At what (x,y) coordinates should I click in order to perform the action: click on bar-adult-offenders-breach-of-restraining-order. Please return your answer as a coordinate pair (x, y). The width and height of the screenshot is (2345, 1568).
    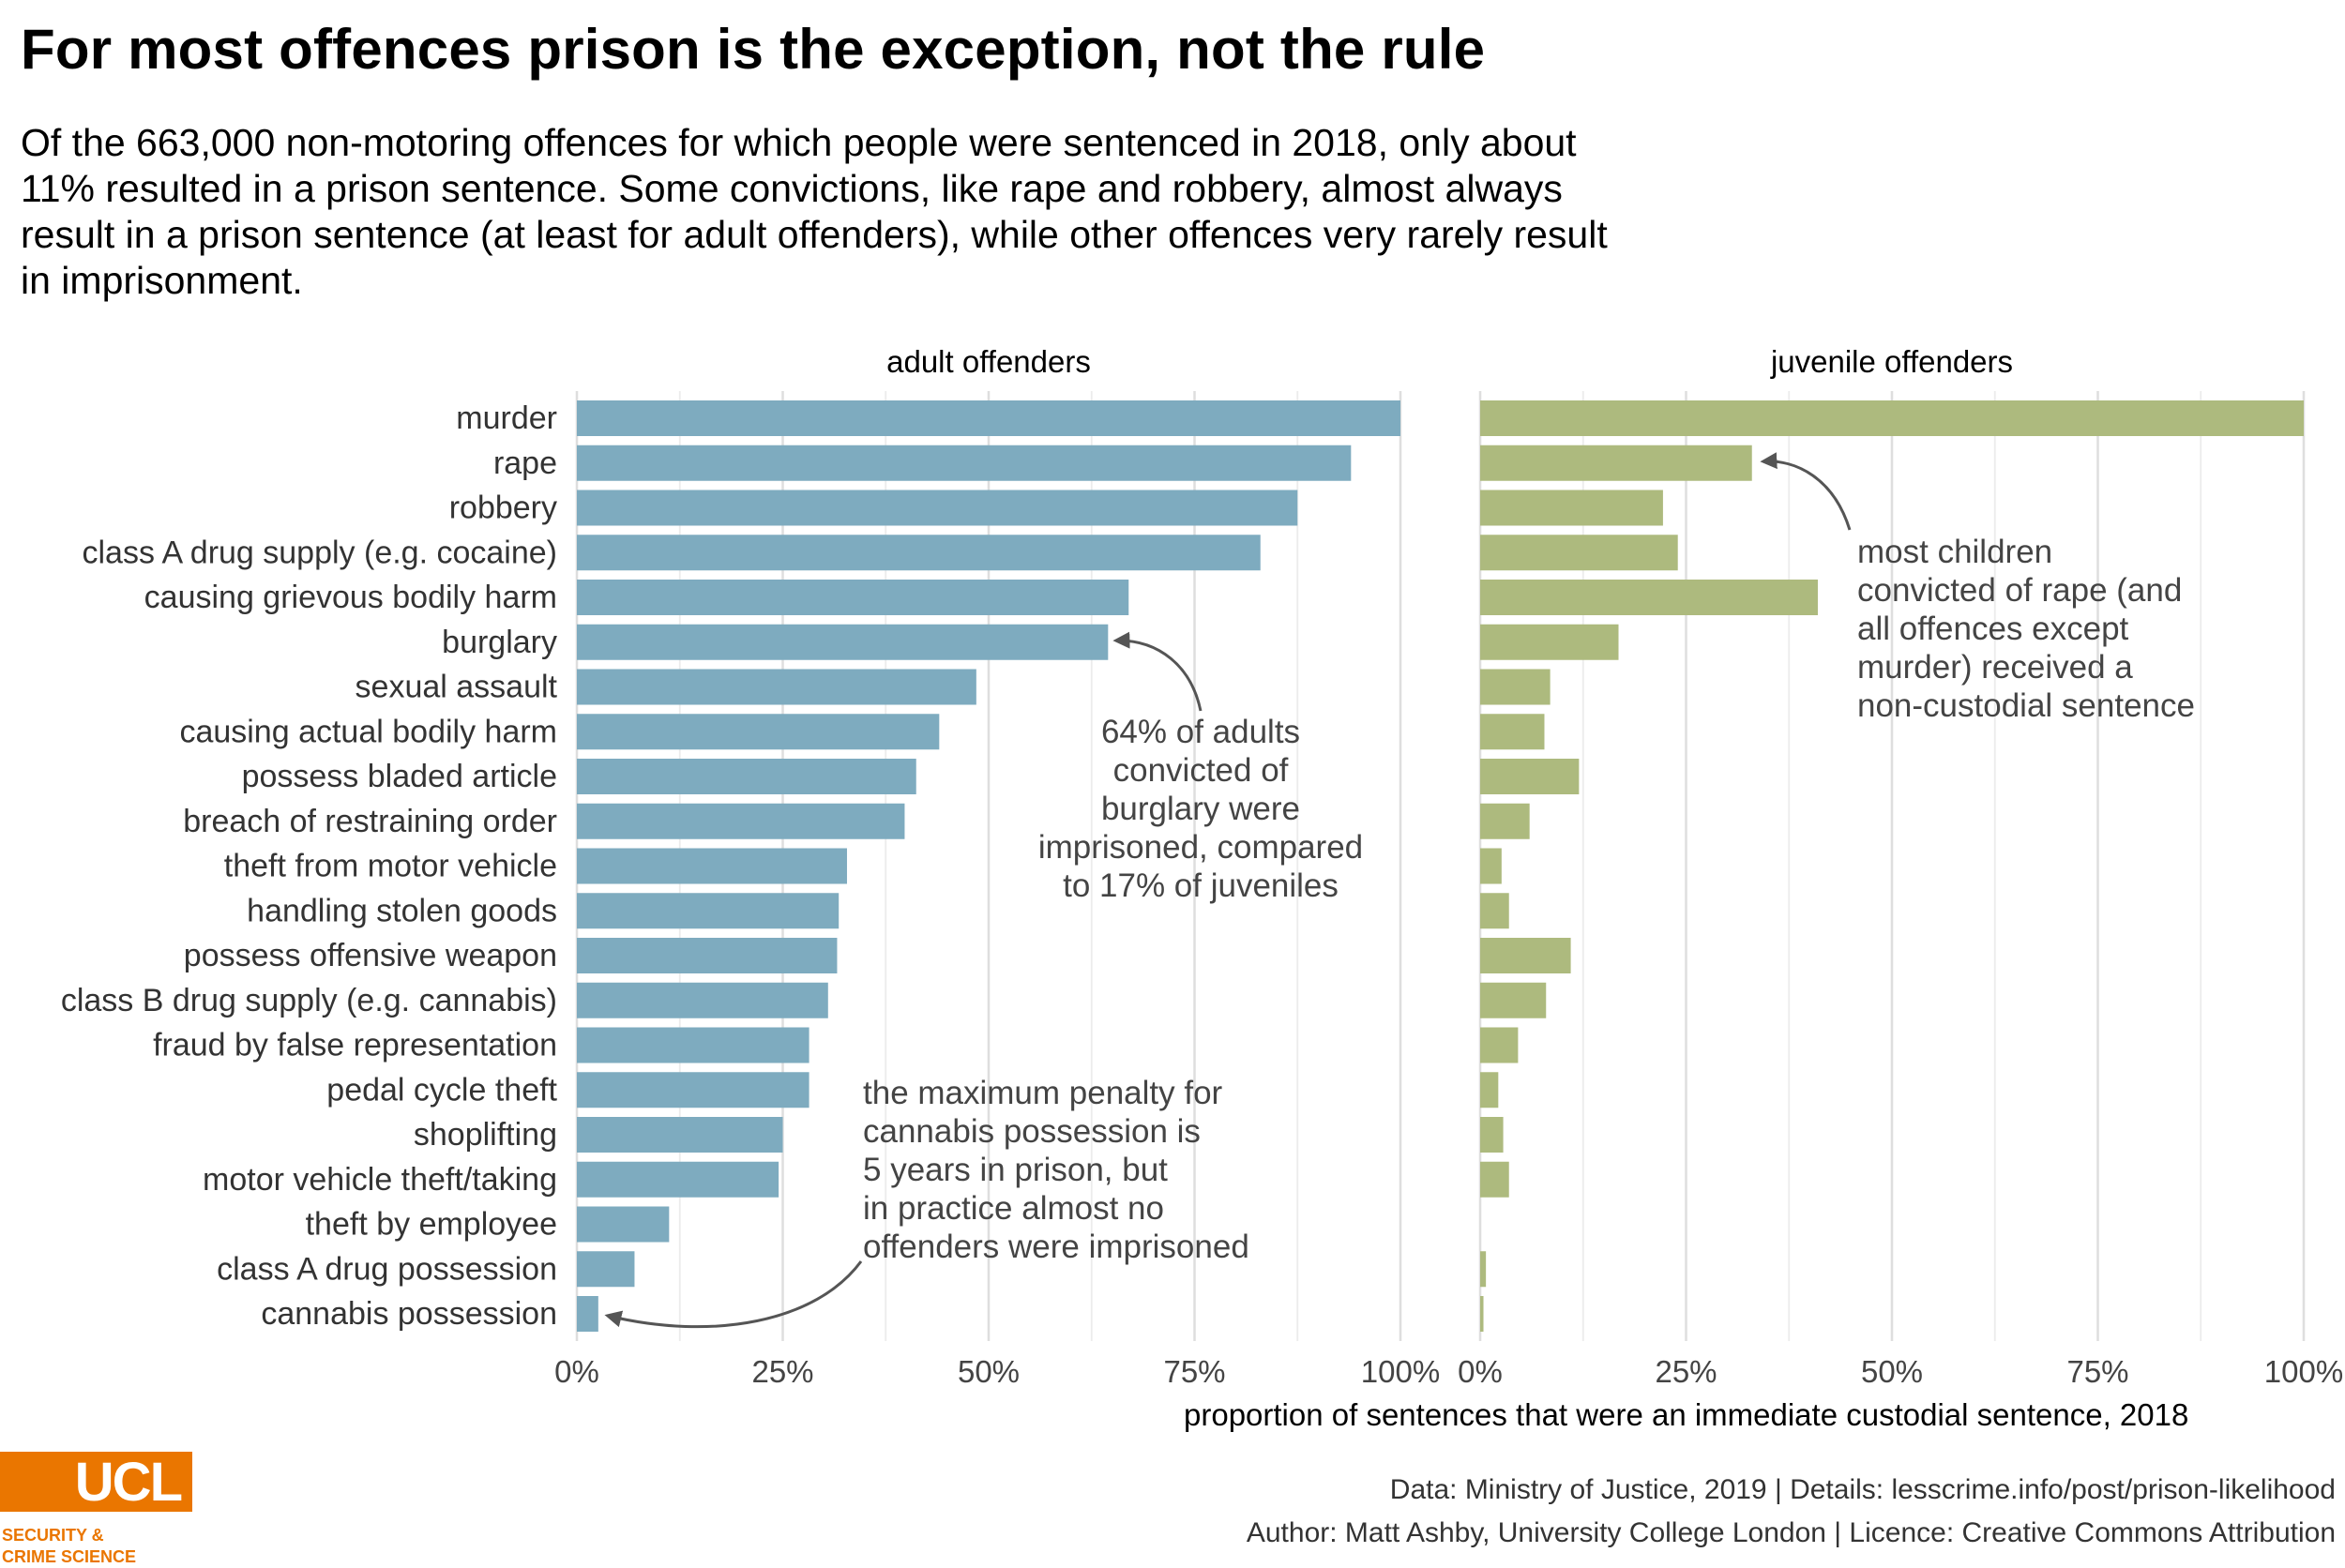
    Looking at the image, I should click on (741, 821).